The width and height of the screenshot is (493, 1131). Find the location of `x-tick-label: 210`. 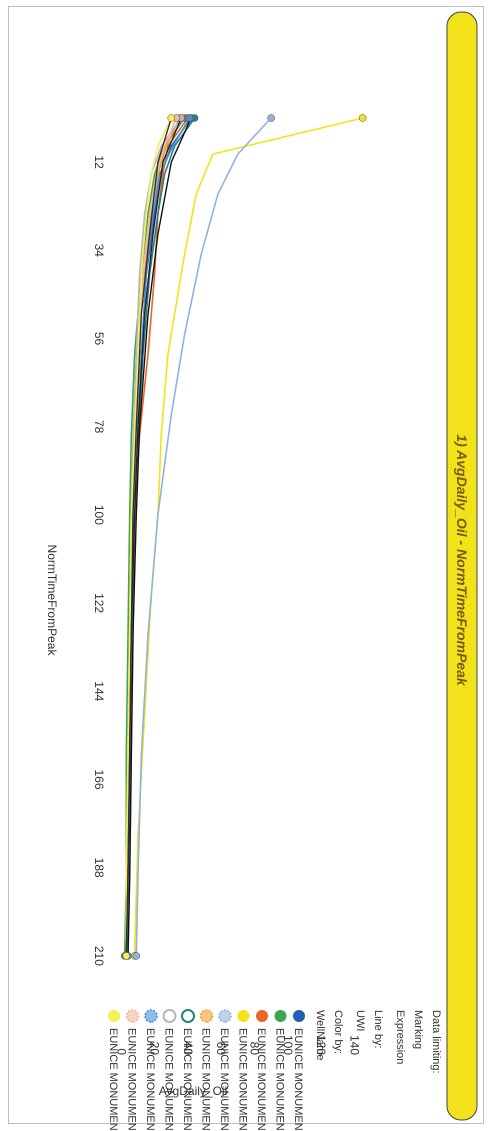

x-tick-label: 210 is located at coordinates (99, 956).